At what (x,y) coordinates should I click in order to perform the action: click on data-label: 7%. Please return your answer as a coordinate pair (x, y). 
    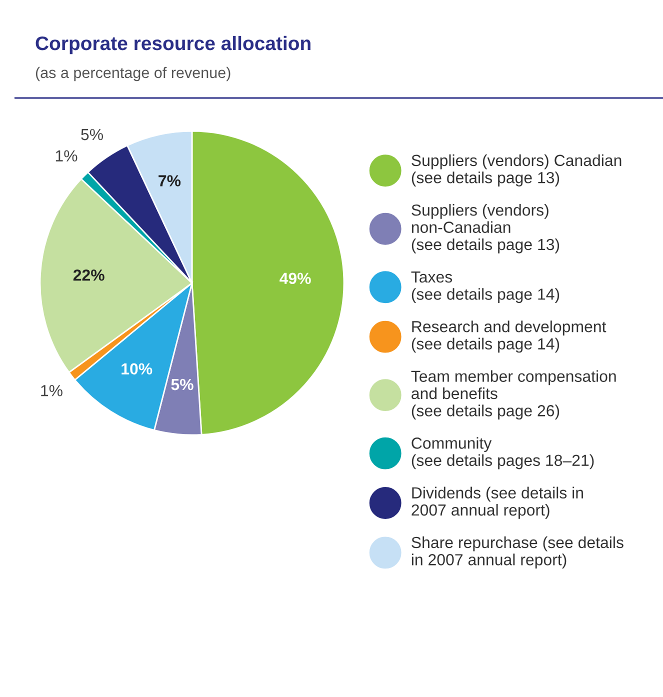
    Looking at the image, I should click on (169, 180).